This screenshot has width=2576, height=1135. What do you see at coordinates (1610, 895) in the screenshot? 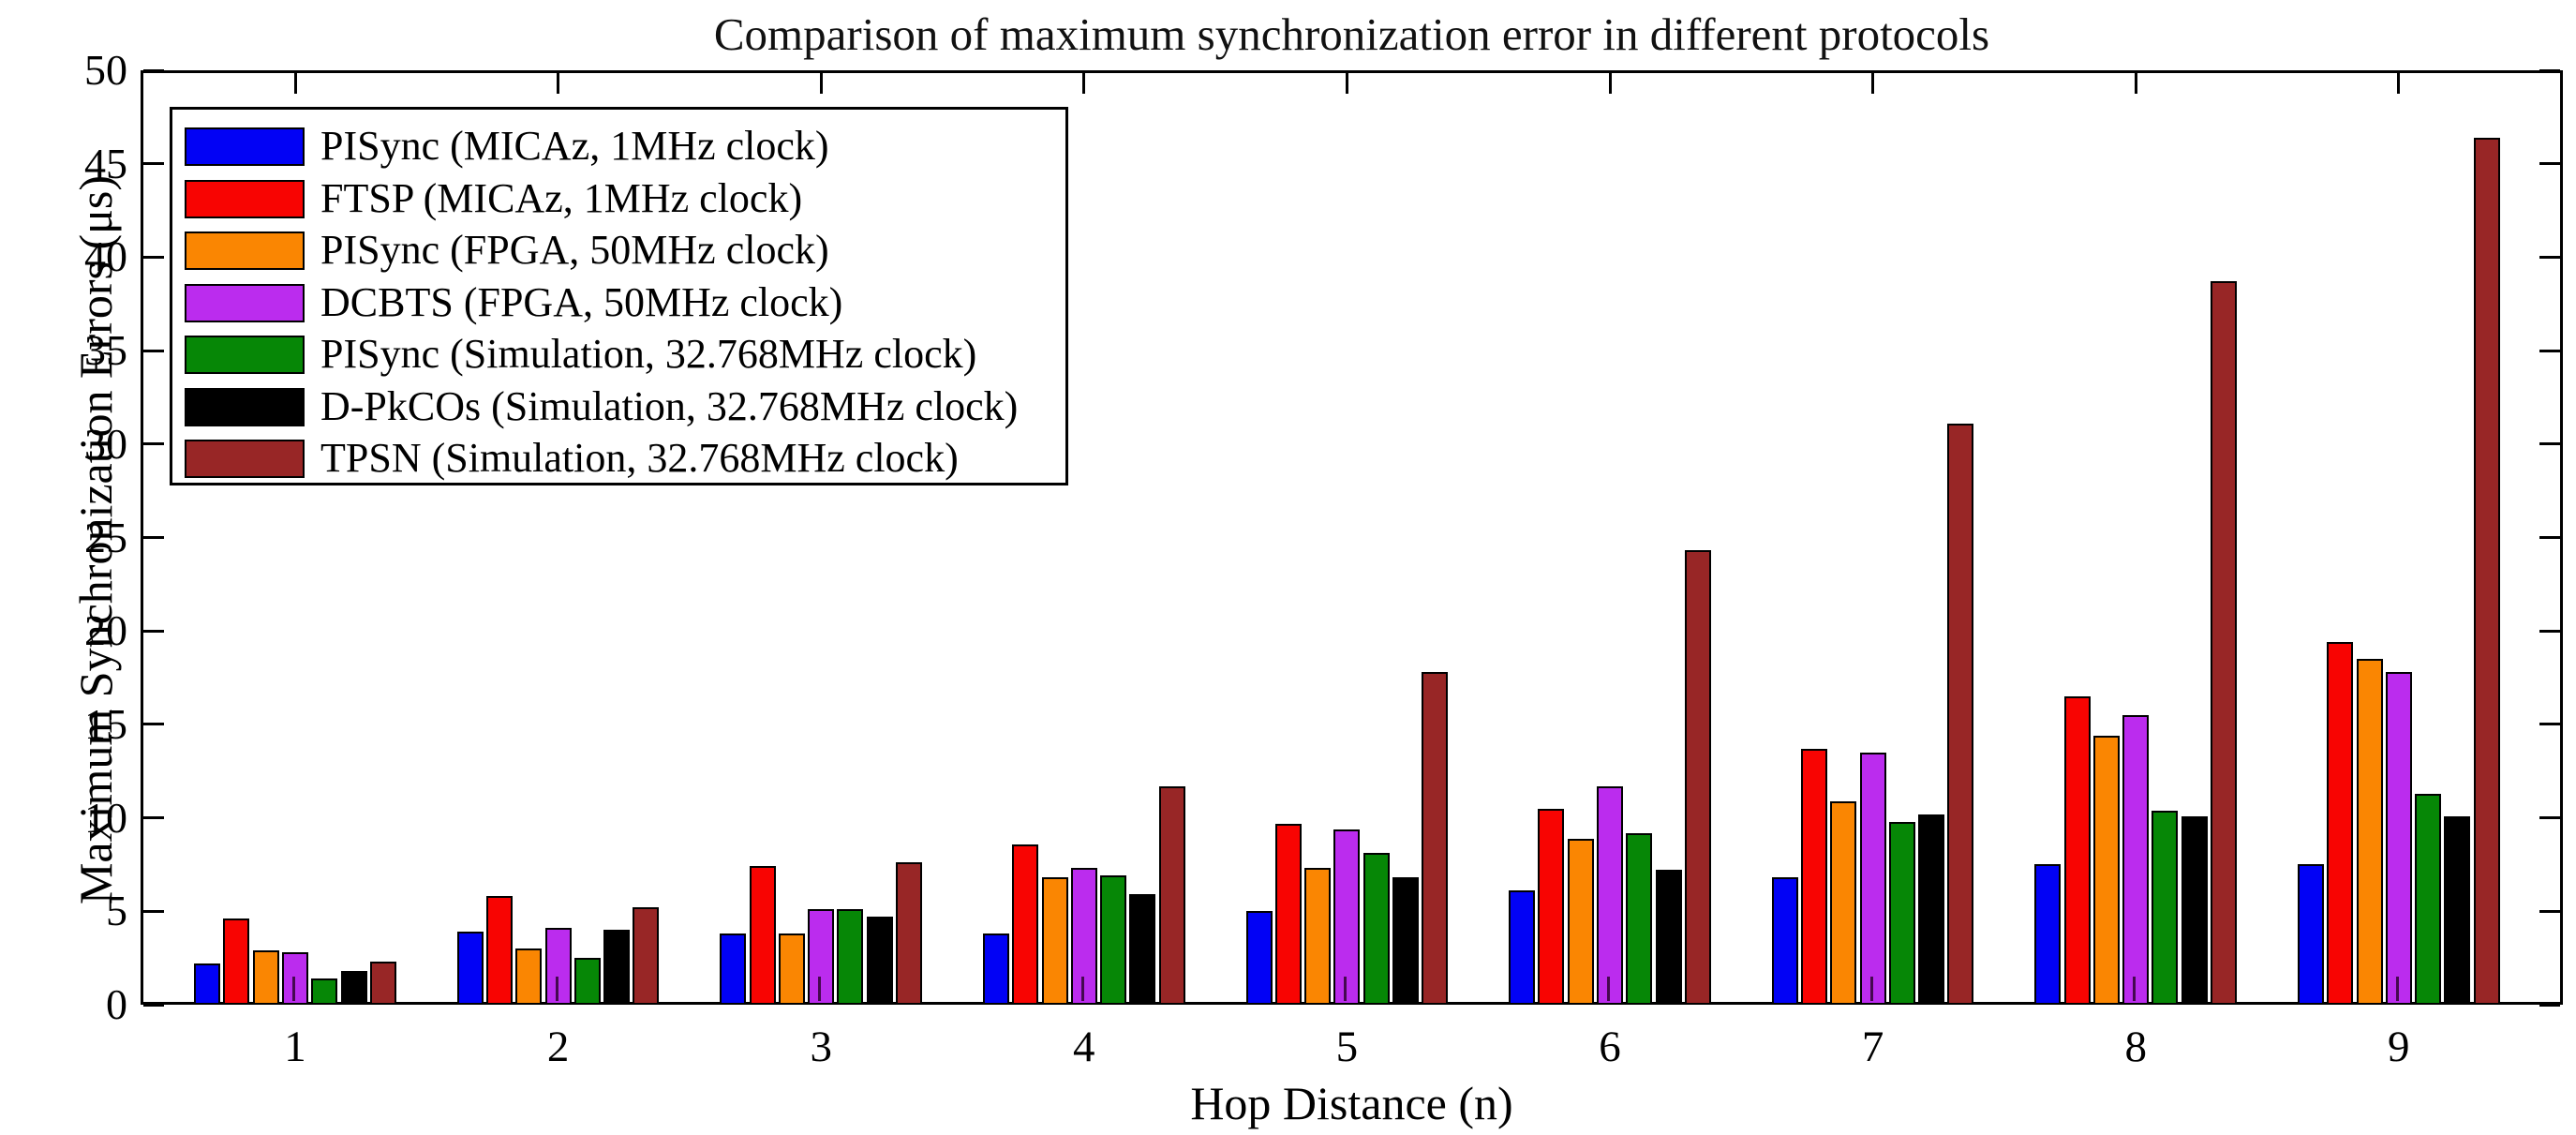
I see `bar-dcbts-fpga-hop6` at bounding box center [1610, 895].